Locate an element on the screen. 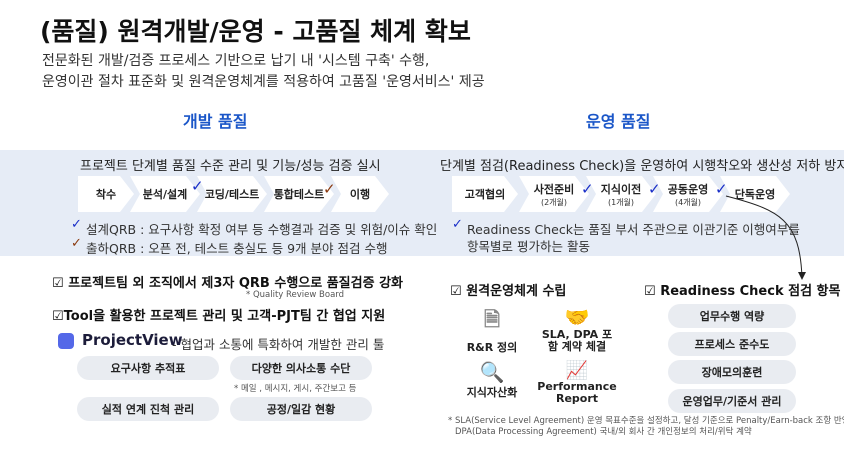 The width and height of the screenshot is (844, 451). handshake-icon: 🤝 is located at coordinates (577, 317).